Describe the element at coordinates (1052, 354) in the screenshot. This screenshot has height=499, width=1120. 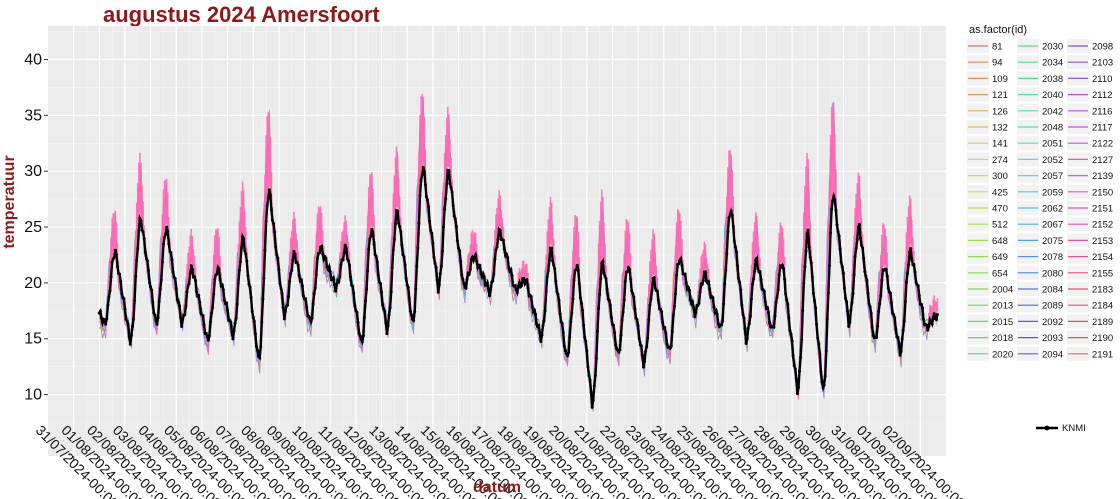
I see `legend-label: 2094` at that location.